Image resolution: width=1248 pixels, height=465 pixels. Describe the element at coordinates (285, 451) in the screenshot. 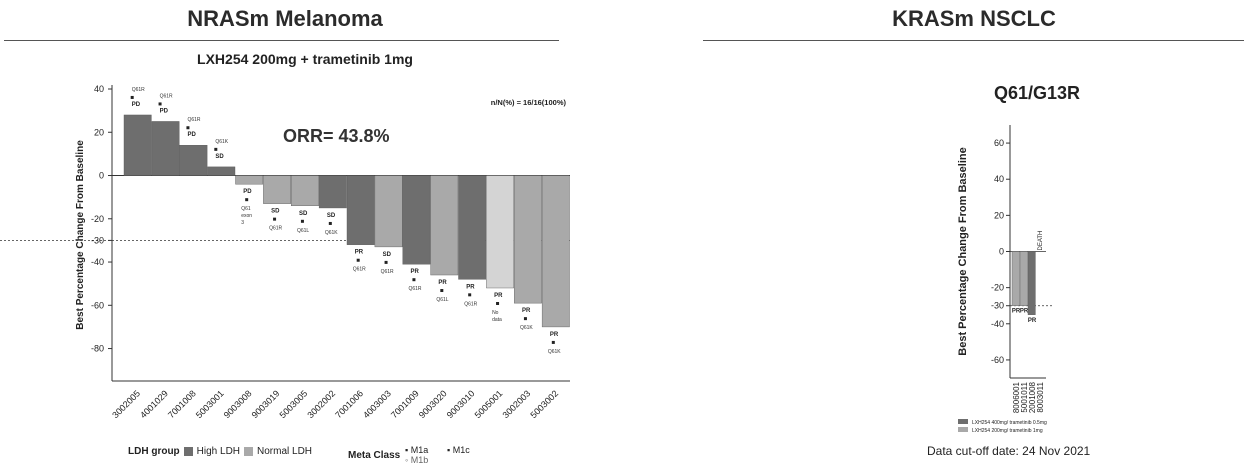

I see `normal-ldh-label: Normal LDH` at that location.